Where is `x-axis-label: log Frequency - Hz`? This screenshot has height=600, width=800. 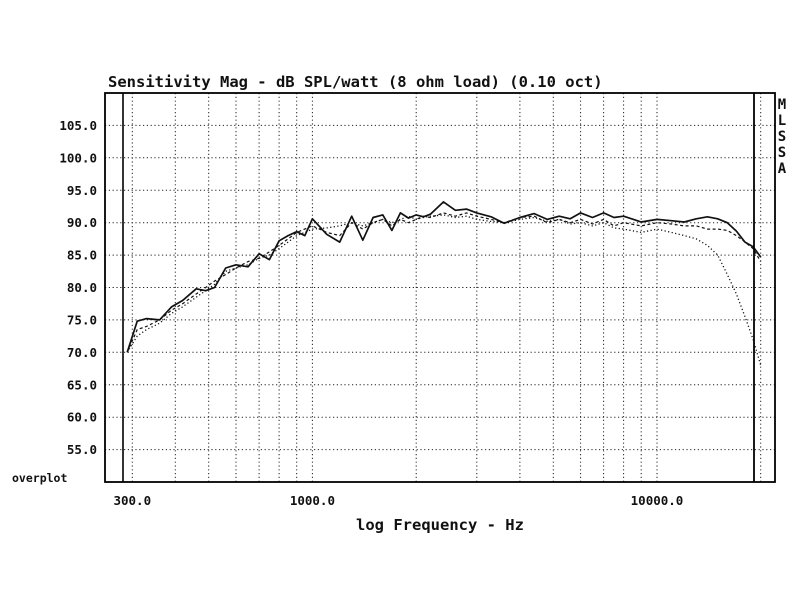 x-axis-label: log Frequency - Hz is located at coordinates (440, 525).